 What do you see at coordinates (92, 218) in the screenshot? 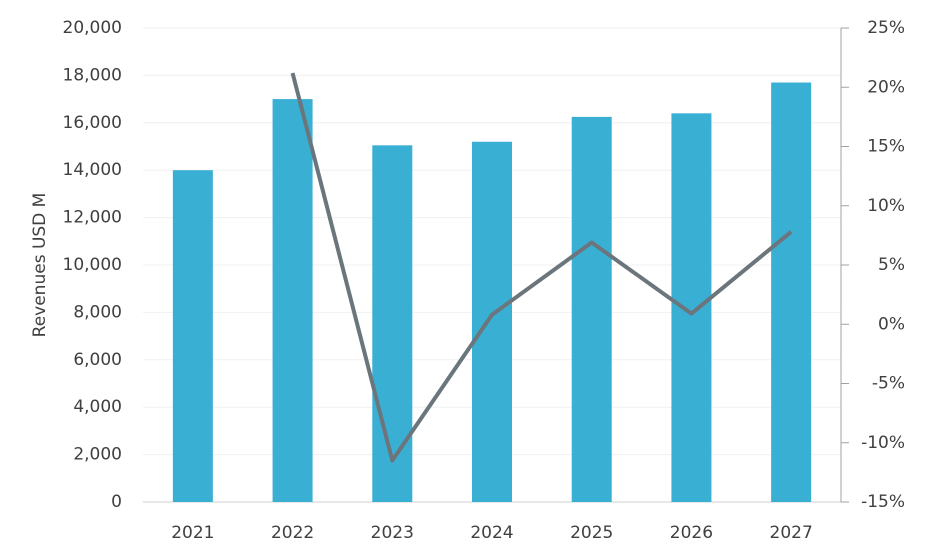
I see `y-tick-label: 12,000` at bounding box center [92, 218].